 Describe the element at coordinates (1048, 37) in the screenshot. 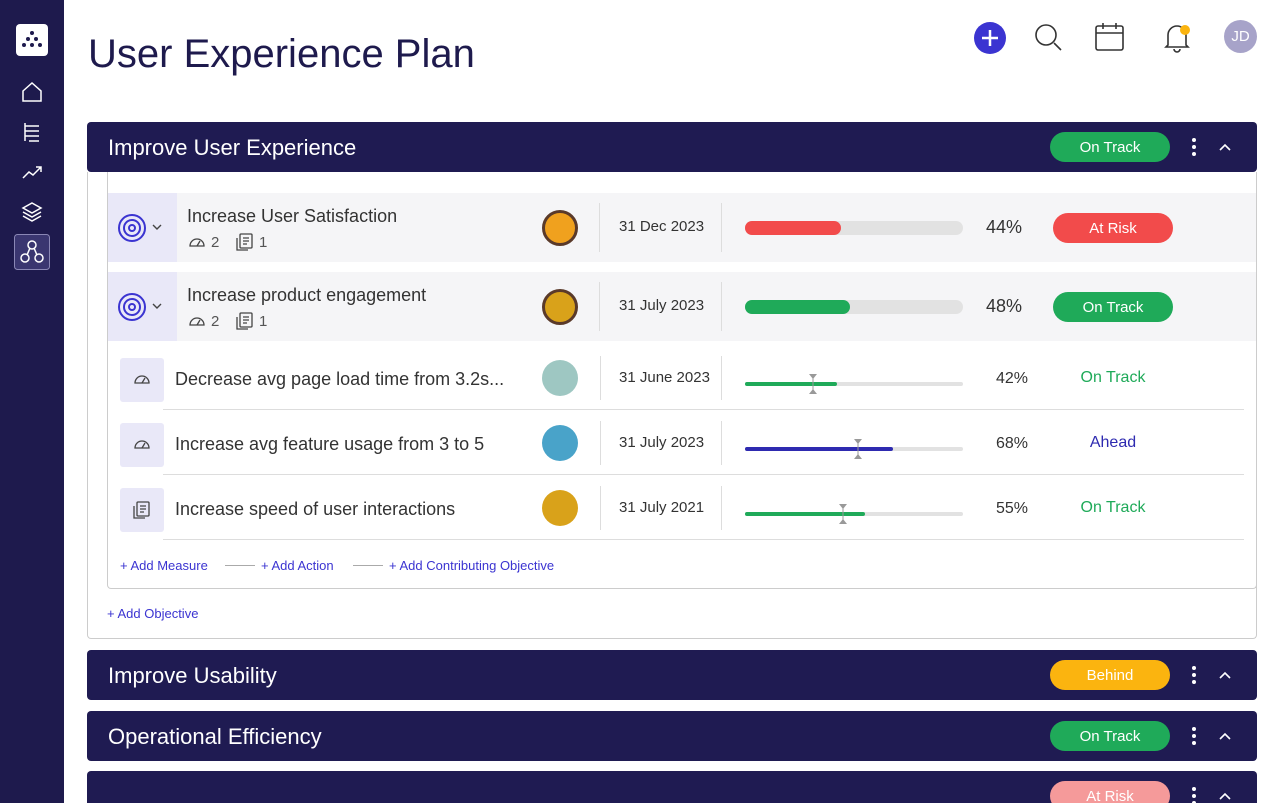

I see `search-icon` at that location.